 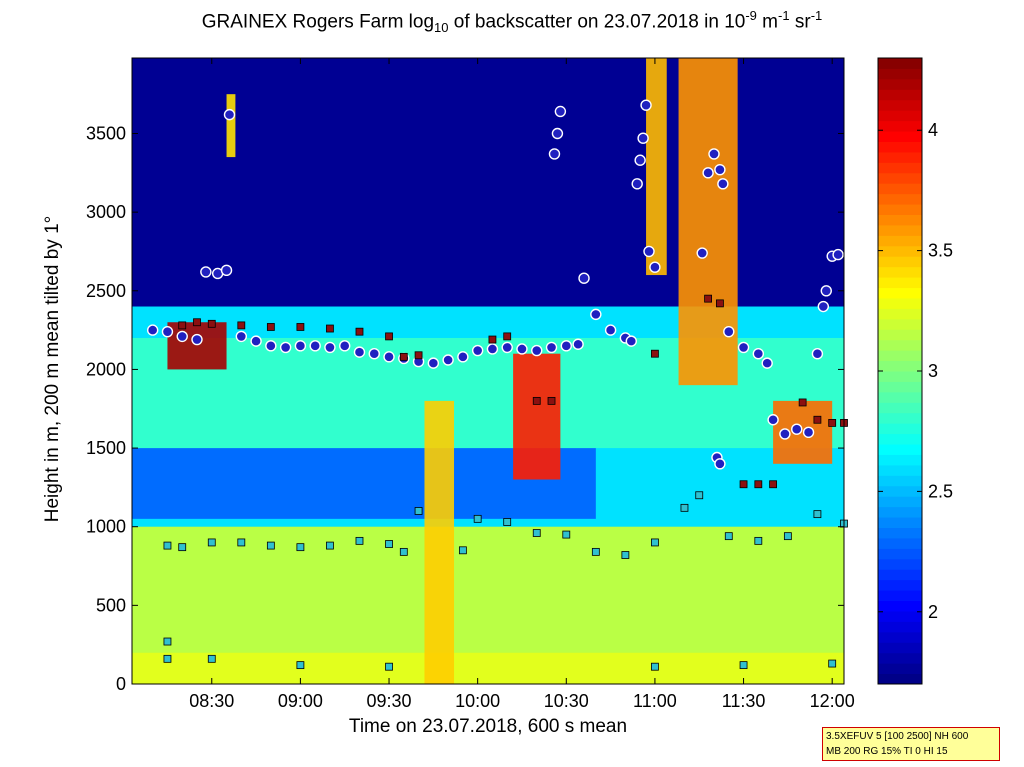 I want to click on x-tick-label: 11:30, so click(x=744, y=701).